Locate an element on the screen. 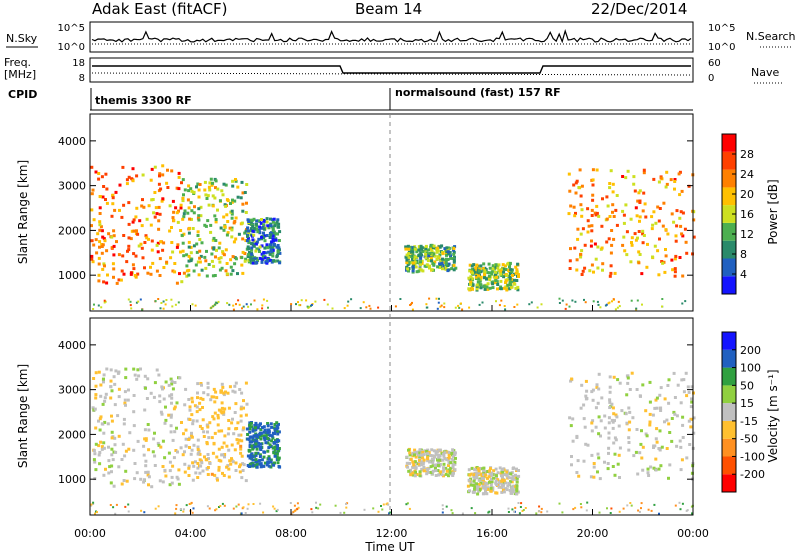 The height and width of the screenshot is (554, 800). colorbar-segment is located at coordinates (729, 341).